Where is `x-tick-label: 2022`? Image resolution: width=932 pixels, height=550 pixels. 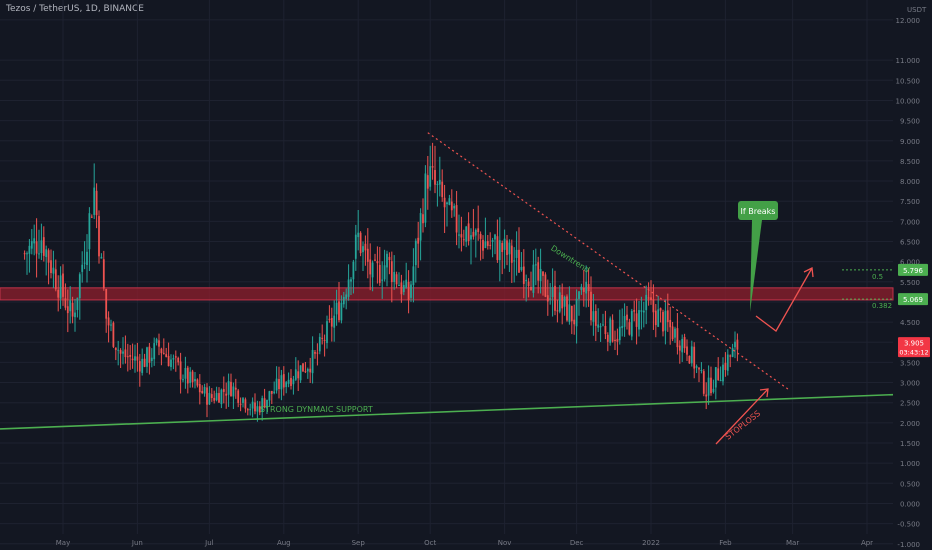
x-tick-label: 2022 is located at coordinates (651, 543).